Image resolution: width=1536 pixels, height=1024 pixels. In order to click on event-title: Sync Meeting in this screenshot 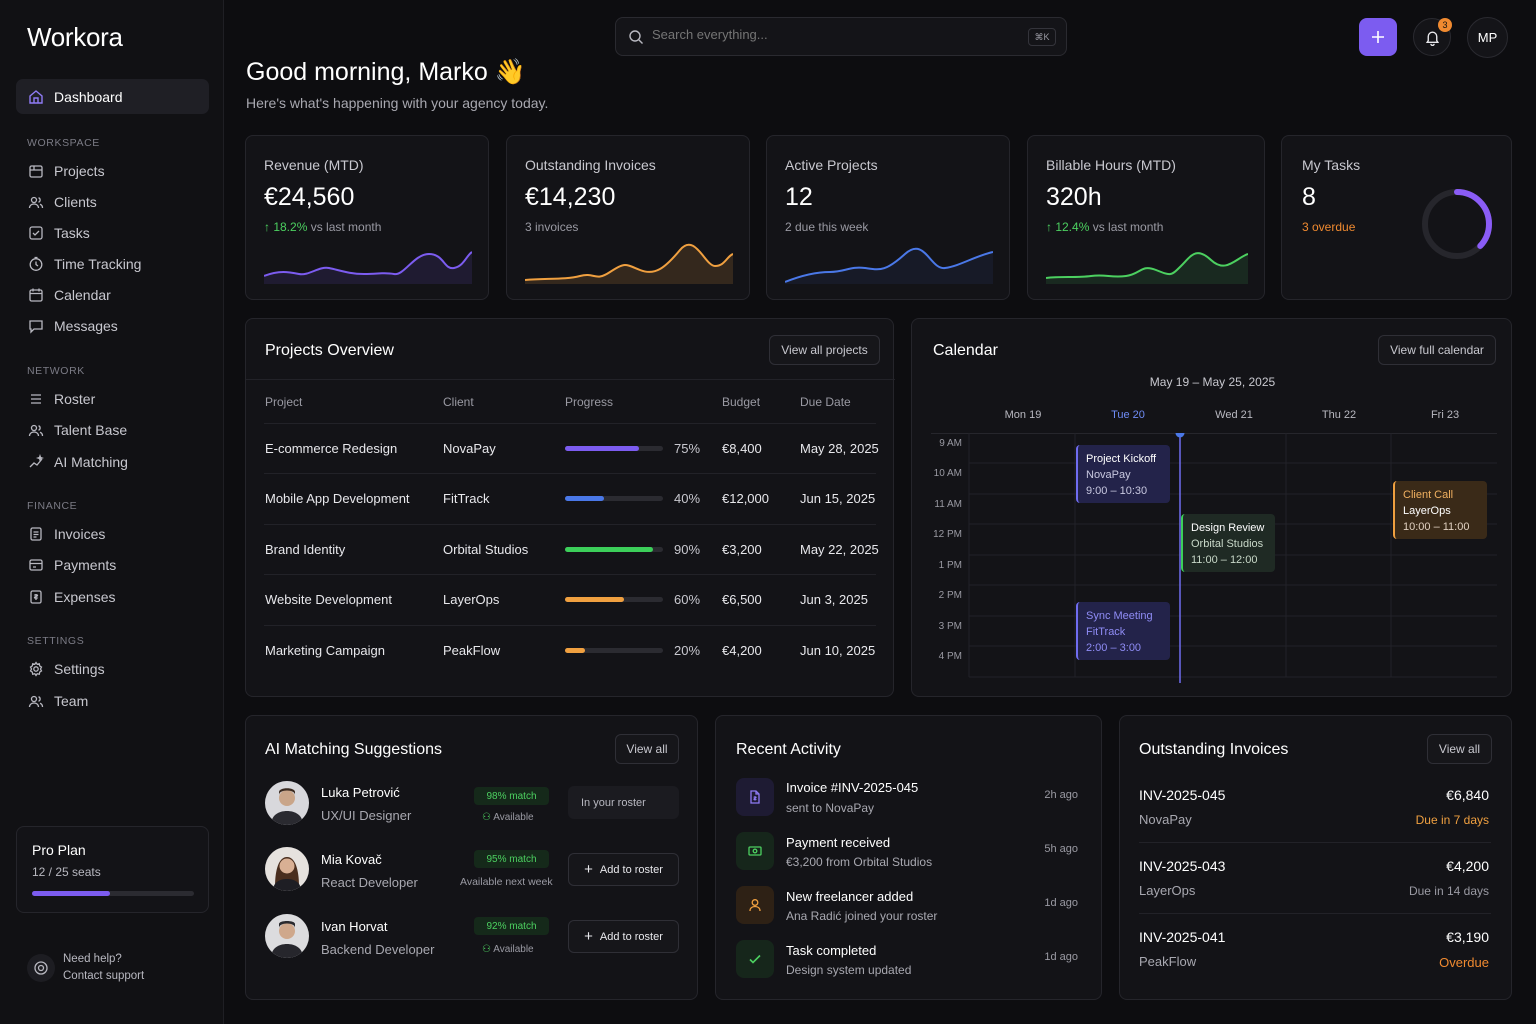, I will do `click(1119, 616)`.